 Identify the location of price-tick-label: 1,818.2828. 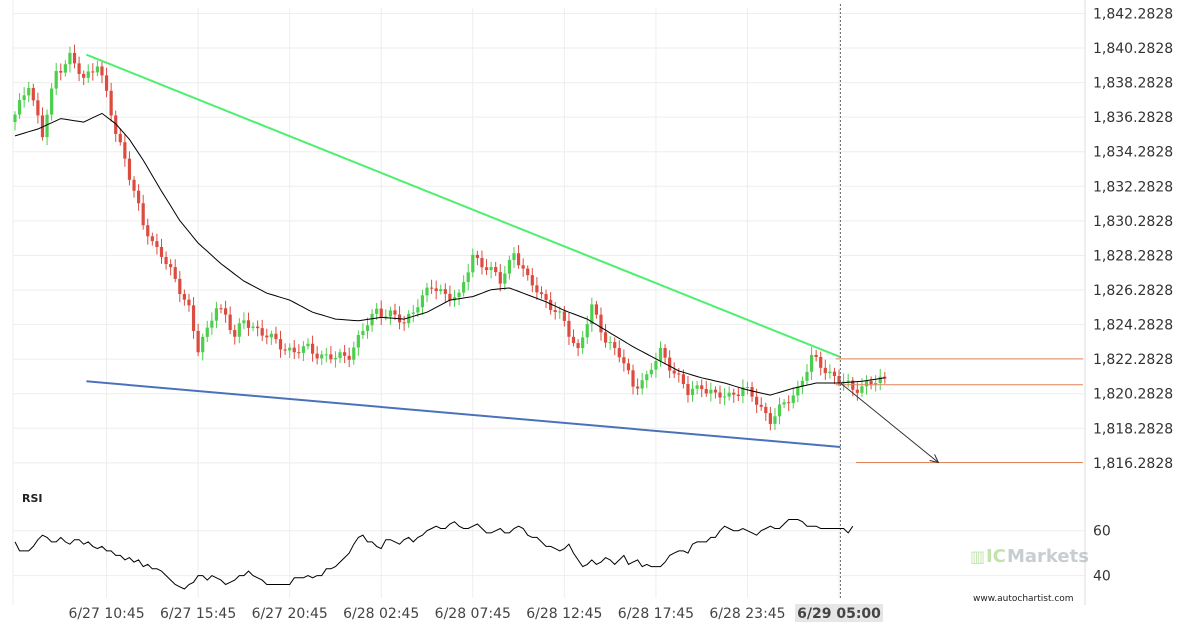
(1133, 429).